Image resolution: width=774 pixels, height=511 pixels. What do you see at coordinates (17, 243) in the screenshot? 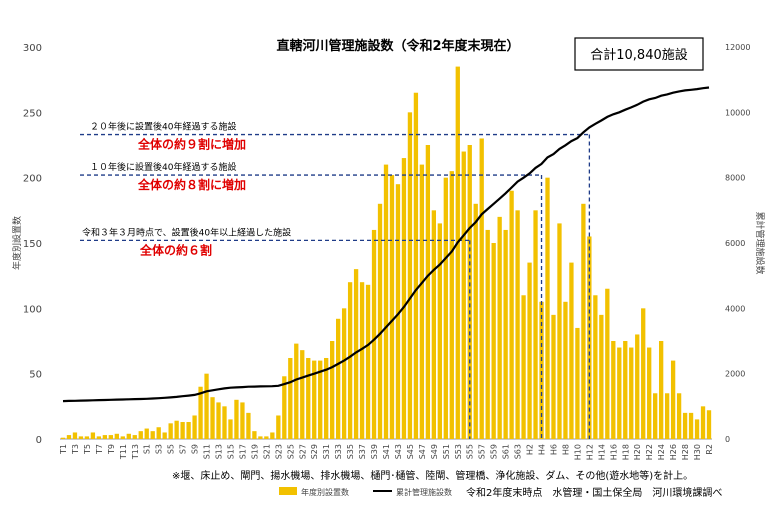
I see `left-axis-label: 年度別設置数` at bounding box center [17, 243].